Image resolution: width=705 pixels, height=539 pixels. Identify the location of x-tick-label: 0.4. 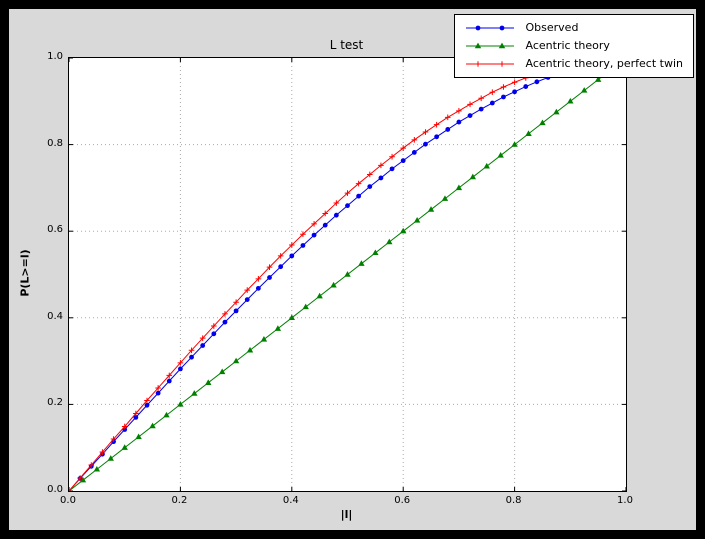
(290, 500).